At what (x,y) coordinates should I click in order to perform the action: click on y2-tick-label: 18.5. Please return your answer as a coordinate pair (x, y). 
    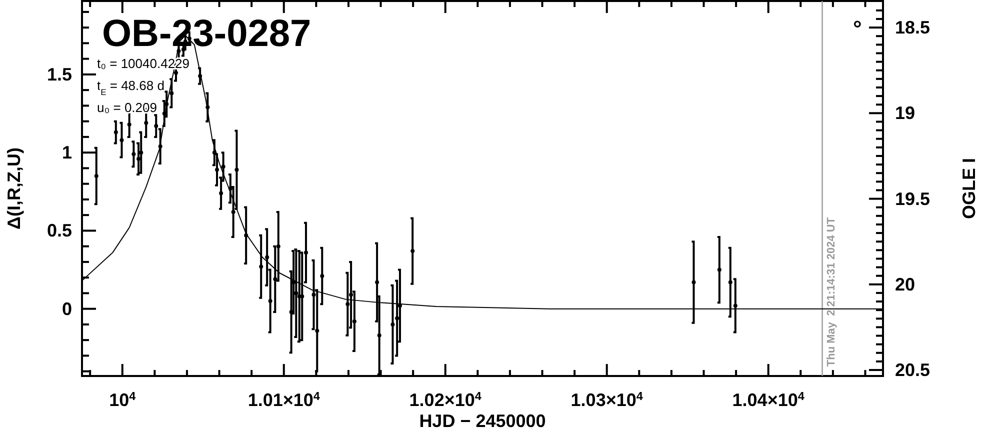
    Looking at the image, I should click on (912, 28).